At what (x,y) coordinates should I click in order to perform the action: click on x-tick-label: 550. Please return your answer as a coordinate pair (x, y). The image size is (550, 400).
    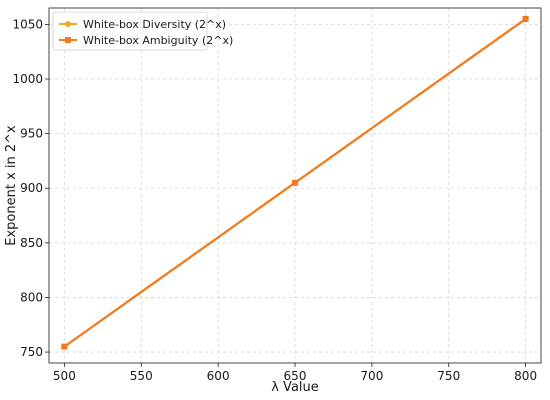
    Looking at the image, I should click on (141, 376).